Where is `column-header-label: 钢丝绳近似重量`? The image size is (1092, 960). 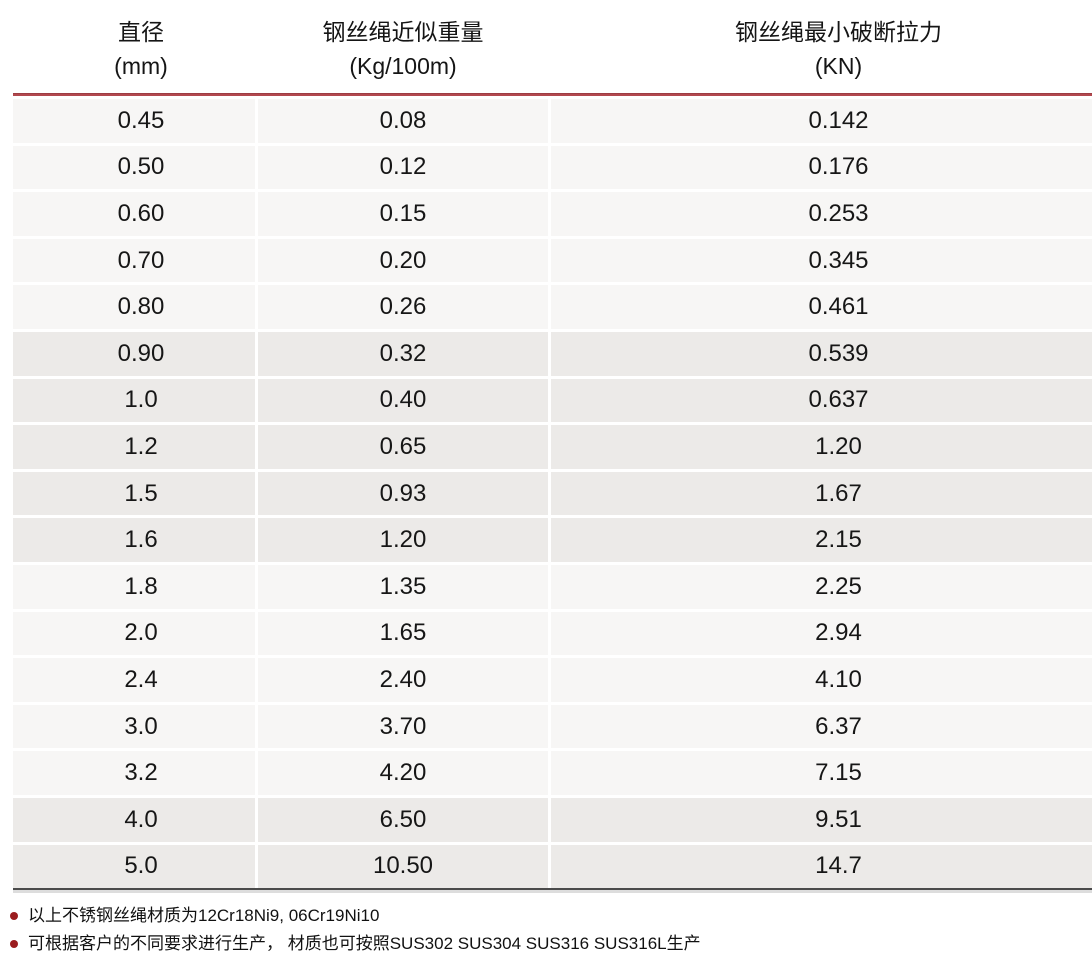 column-header-label: 钢丝绳近似重量 is located at coordinates (403, 32).